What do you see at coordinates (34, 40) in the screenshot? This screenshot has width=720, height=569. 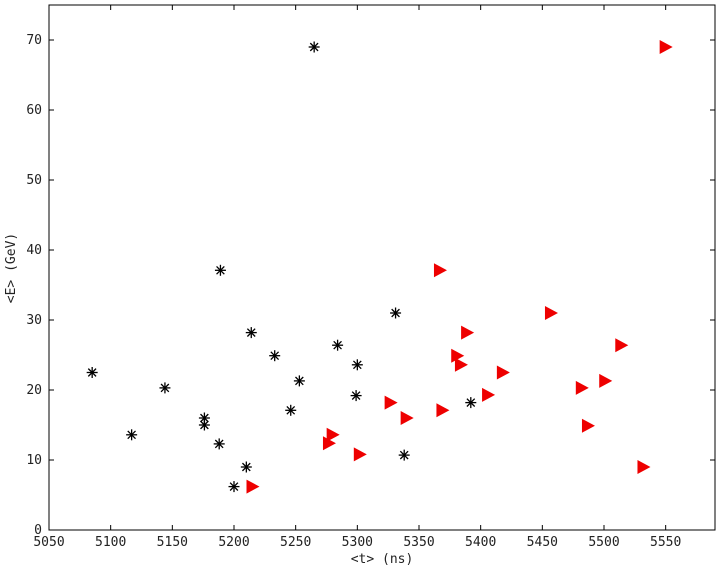 I see `y-tick-label: 70` at bounding box center [34, 40].